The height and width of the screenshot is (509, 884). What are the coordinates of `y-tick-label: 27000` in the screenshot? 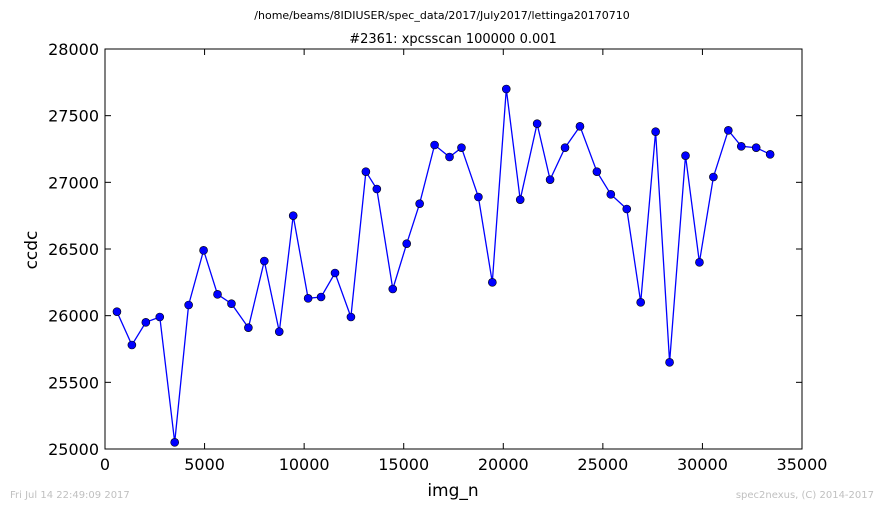 It's located at (73, 182).